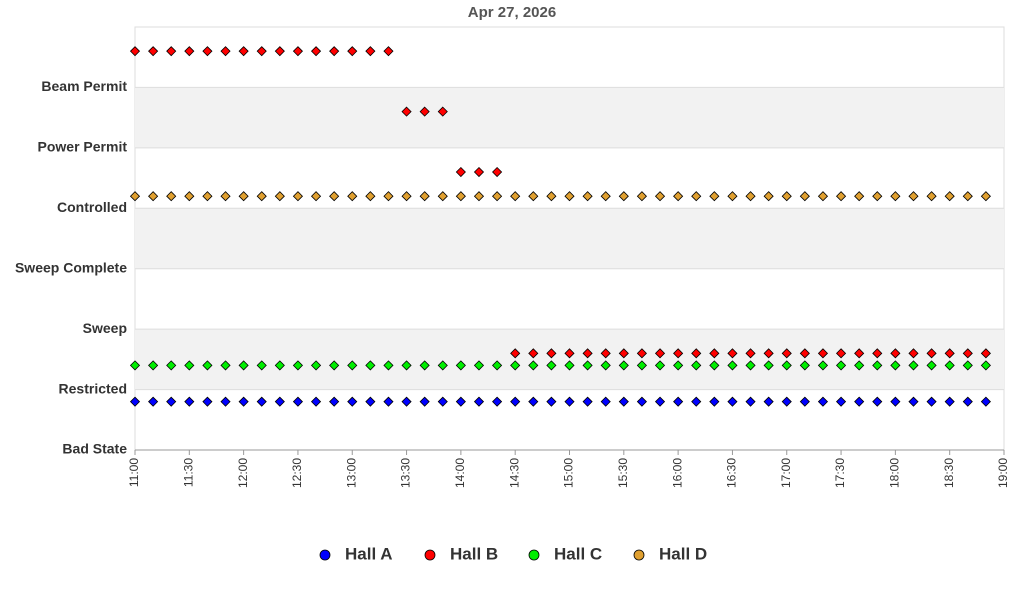 The width and height of the screenshot is (1024, 600). What do you see at coordinates (578, 553) in the screenshot?
I see `legend-label: Hall C` at bounding box center [578, 553].